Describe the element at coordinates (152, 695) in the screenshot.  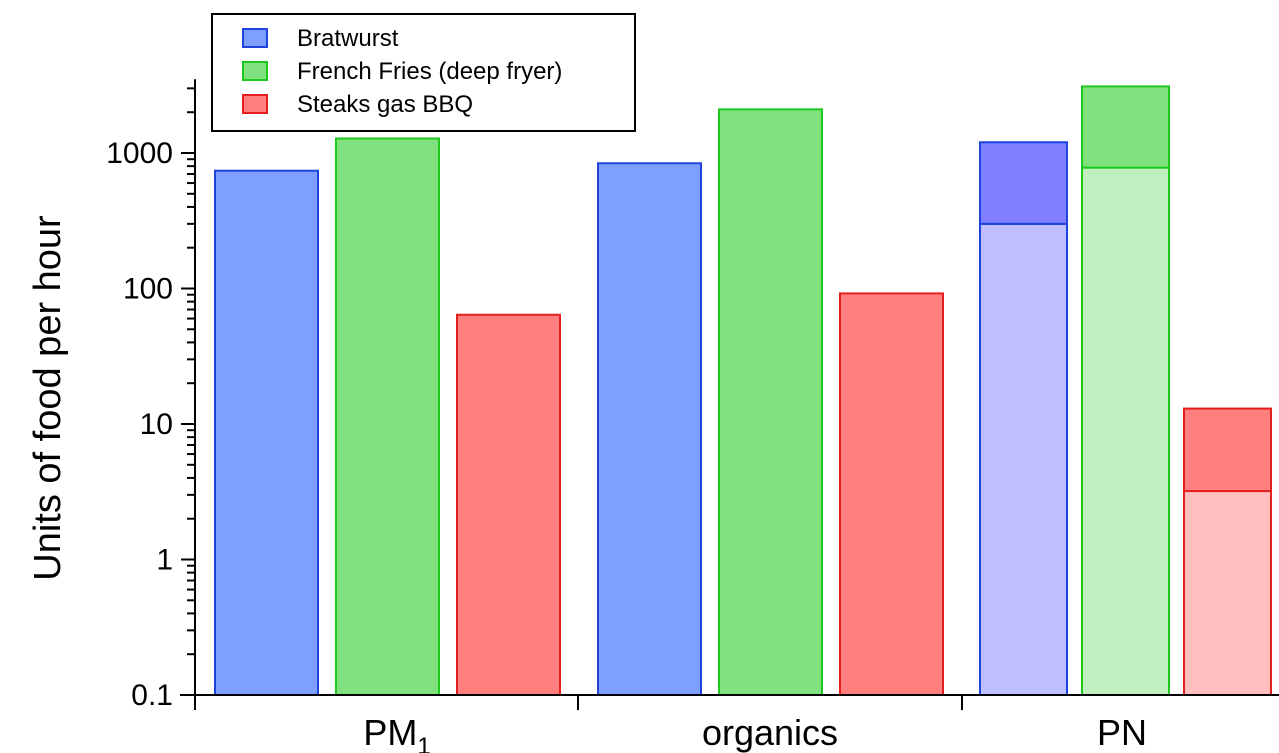
I see `y-tick-label: 0.1` at that location.